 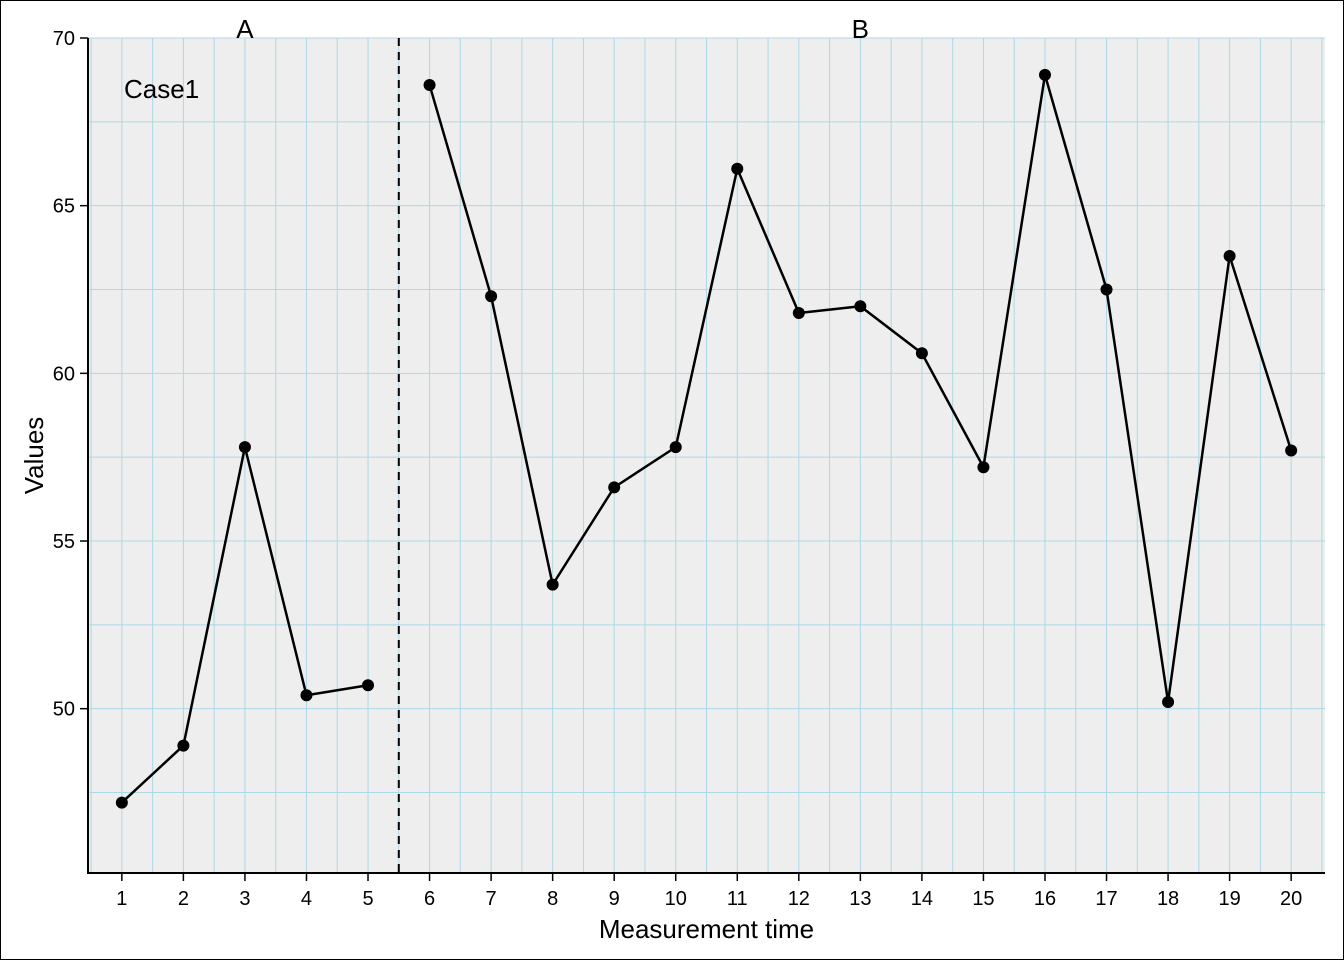 I want to click on x-tick-label: 6, so click(x=429, y=899).